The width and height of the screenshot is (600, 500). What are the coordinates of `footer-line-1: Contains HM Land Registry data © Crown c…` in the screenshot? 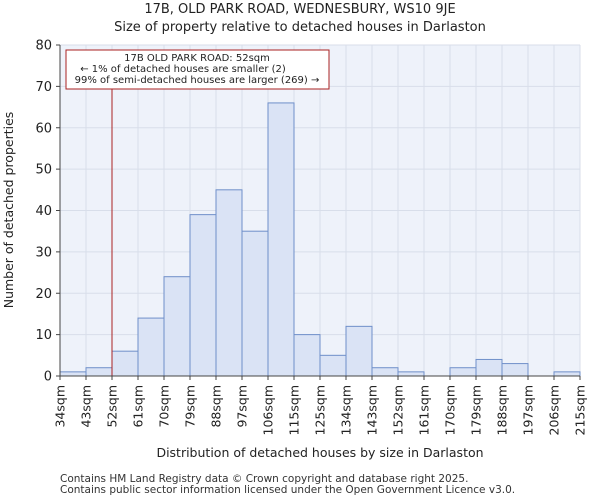 It's located at (264, 479).